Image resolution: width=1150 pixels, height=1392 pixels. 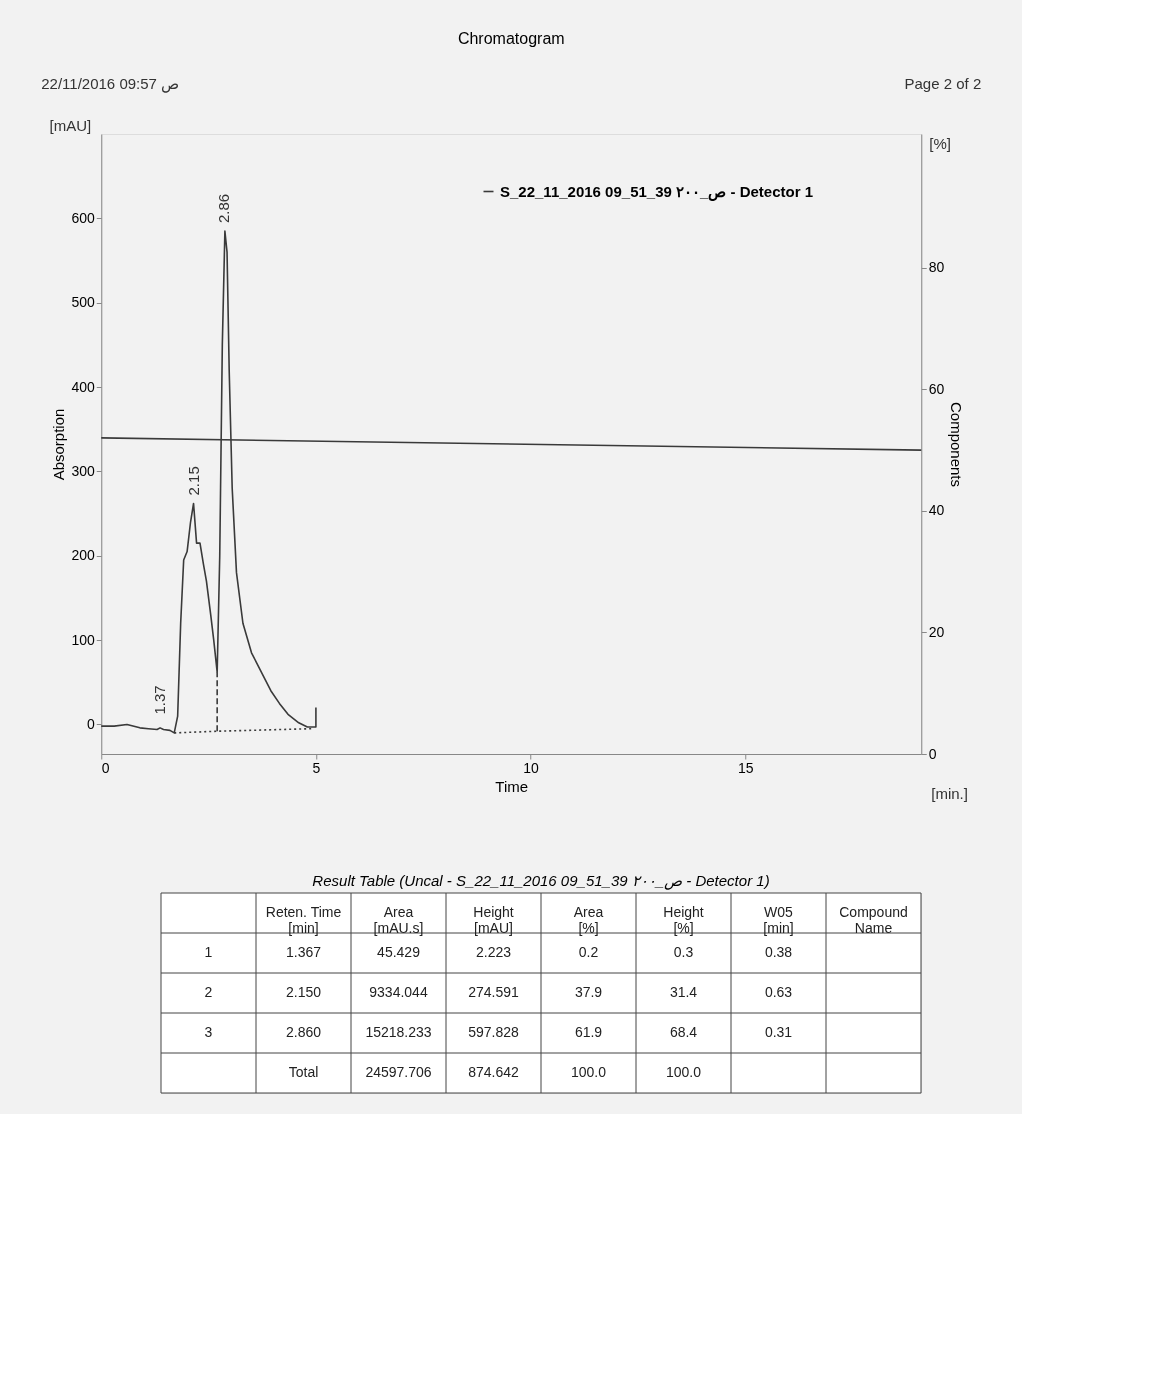 I want to click on text: Result Table (Uncal - S_22_11_2016 09_51_39 ص_٢٠٠ - Detector 1), so click(x=541, y=880).